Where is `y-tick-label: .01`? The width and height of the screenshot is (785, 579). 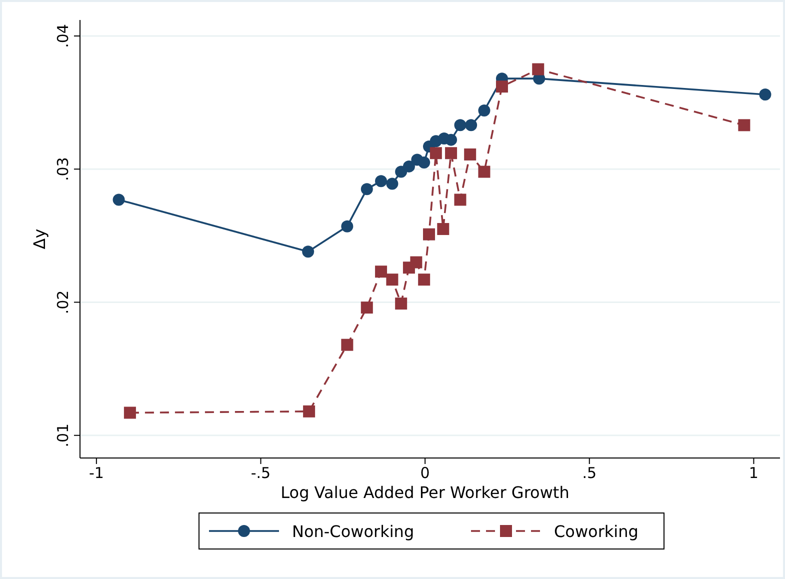 y-tick-label: .01 is located at coordinates (63, 435).